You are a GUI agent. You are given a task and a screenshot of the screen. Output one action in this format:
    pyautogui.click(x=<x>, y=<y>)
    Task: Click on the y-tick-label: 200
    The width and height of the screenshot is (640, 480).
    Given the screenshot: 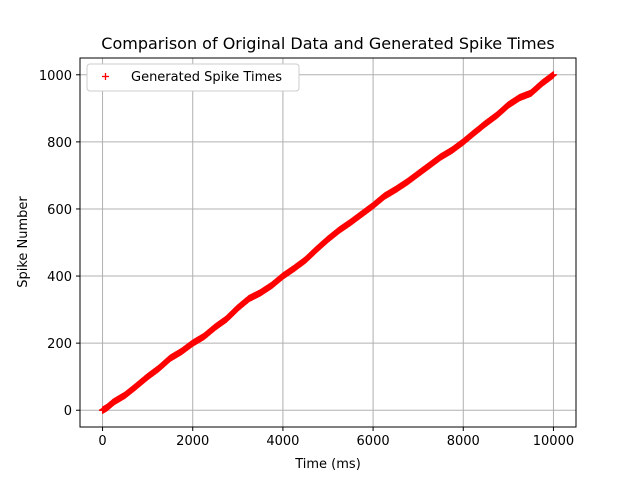 What is the action you would take?
    pyautogui.click(x=59, y=344)
    